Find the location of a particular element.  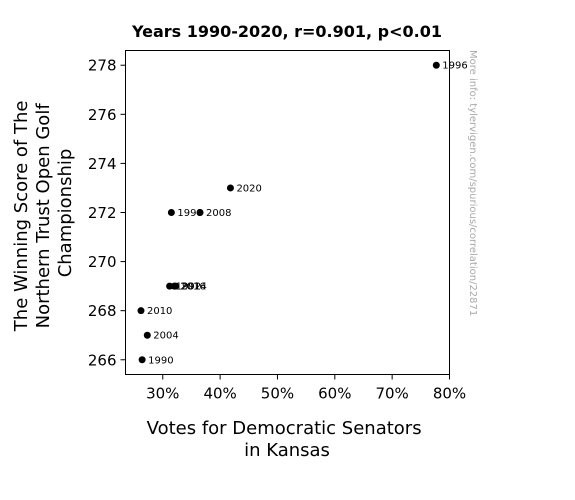

x-tick-label: 30% is located at coordinates (162, 394).